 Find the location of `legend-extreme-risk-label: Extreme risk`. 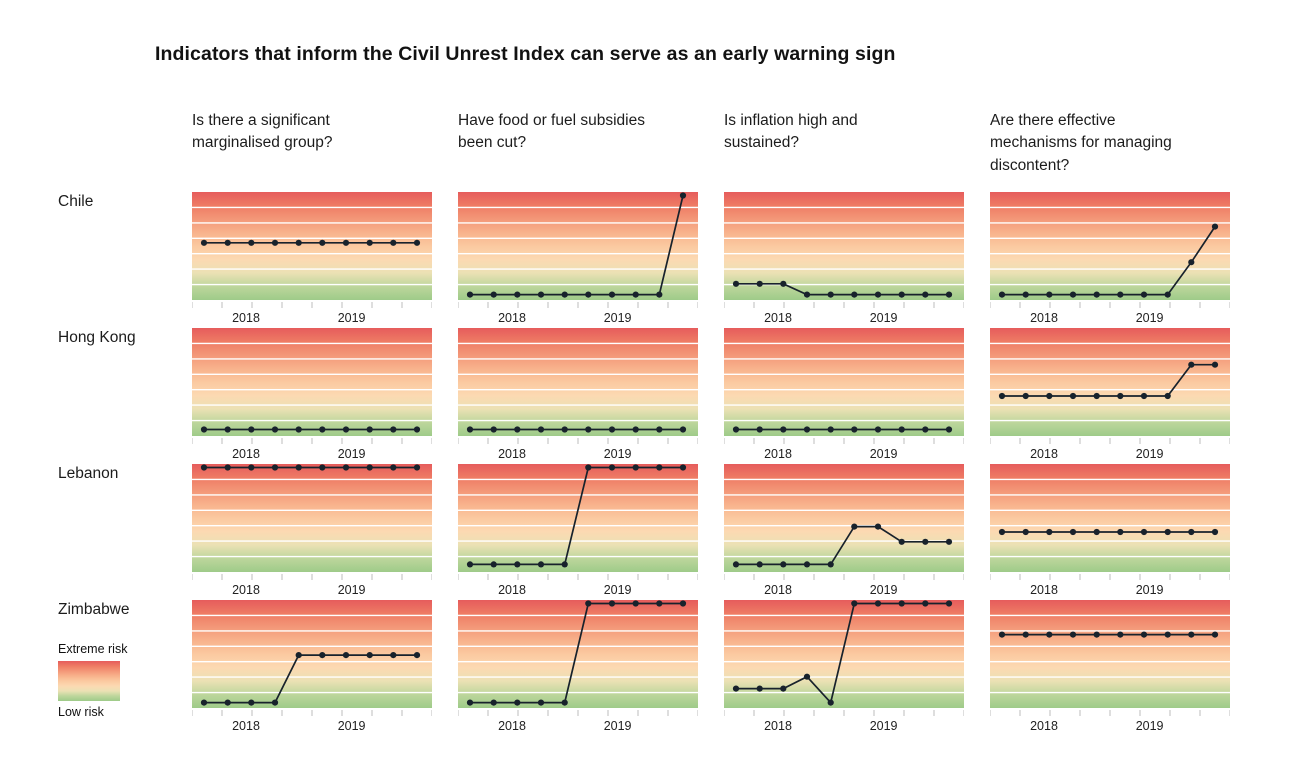

legend-extreme-risk-label: Extreme risk is located at coordinates (93, 649).